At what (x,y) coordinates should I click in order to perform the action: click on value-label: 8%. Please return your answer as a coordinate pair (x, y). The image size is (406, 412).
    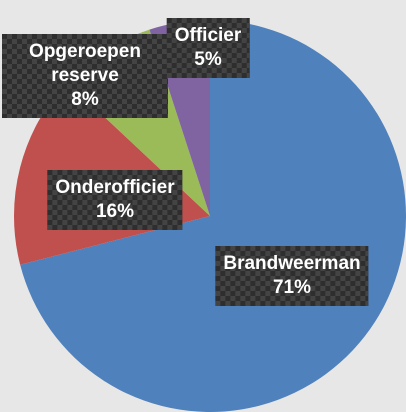
    Looking at the image, I should click on (85, 99).